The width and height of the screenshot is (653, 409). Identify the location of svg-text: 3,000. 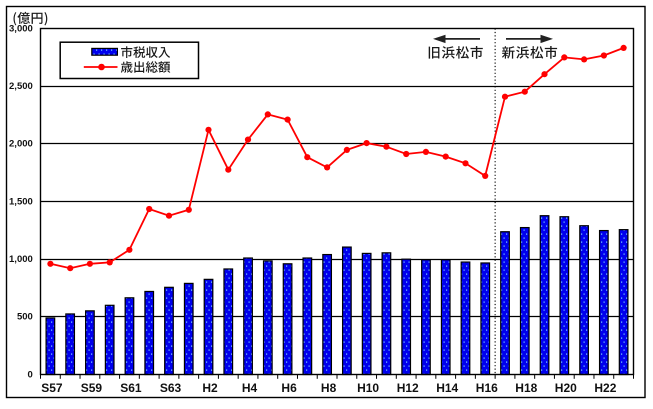
(21, 28).